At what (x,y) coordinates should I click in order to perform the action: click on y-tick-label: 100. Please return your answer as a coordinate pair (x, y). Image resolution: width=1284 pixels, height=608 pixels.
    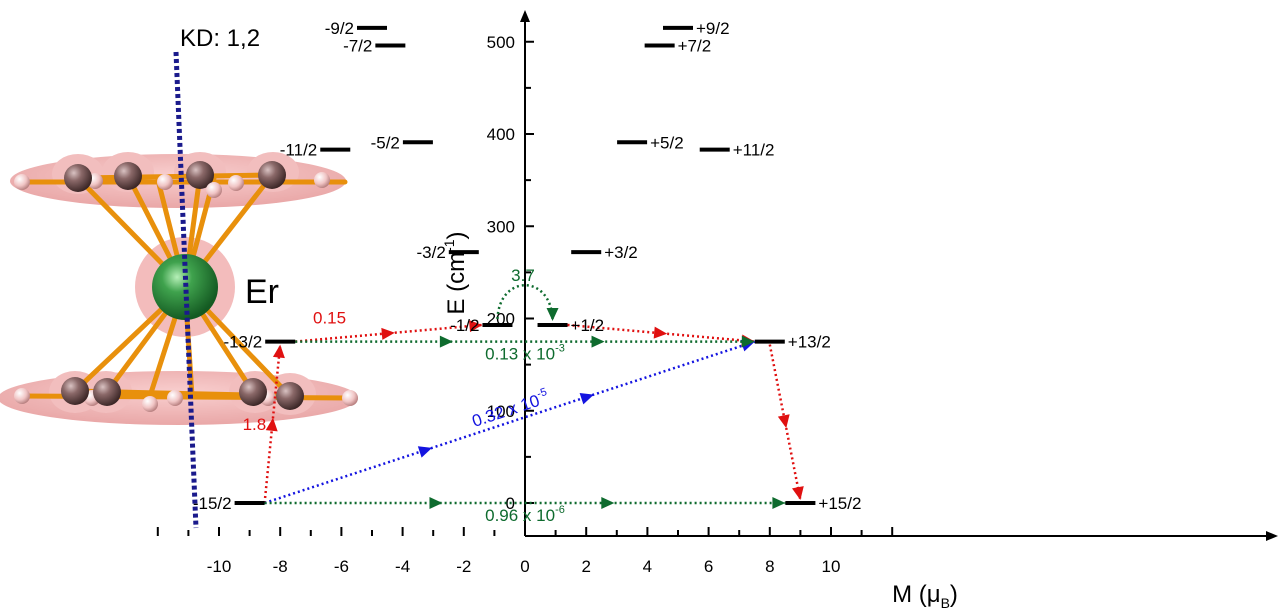
    Looking at the image, I should click on (501, 411).